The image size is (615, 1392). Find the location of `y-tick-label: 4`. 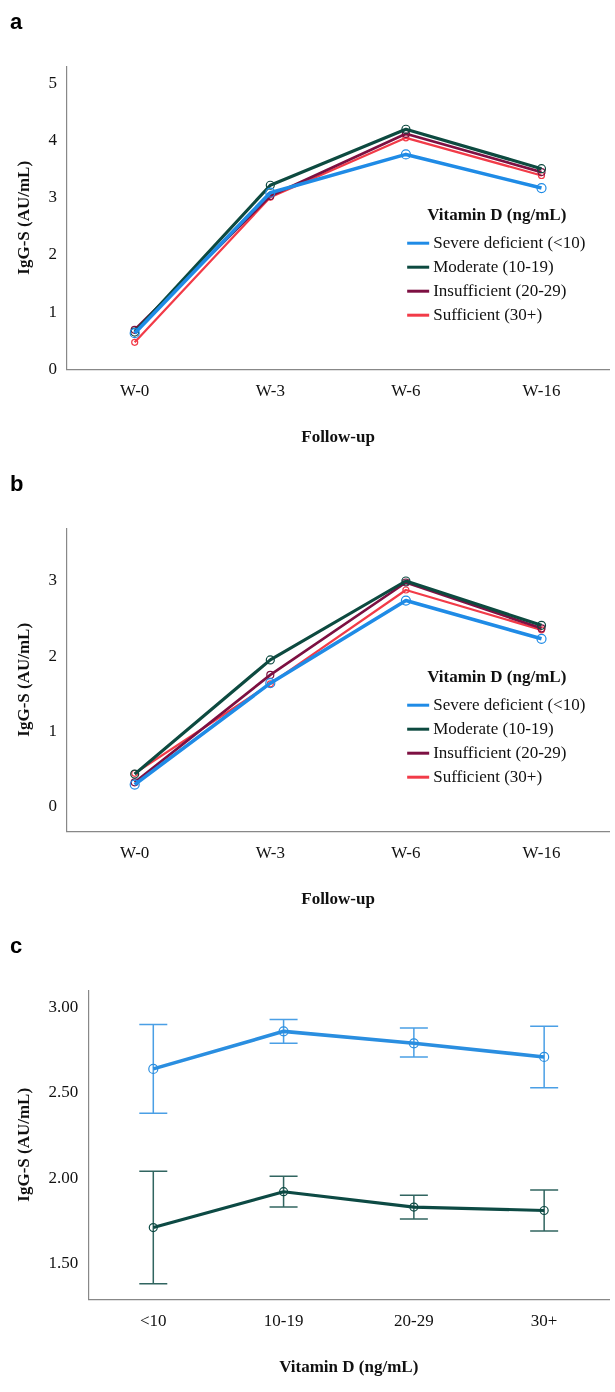

y-tick-label: 4 is located at coordinates (53, 140).